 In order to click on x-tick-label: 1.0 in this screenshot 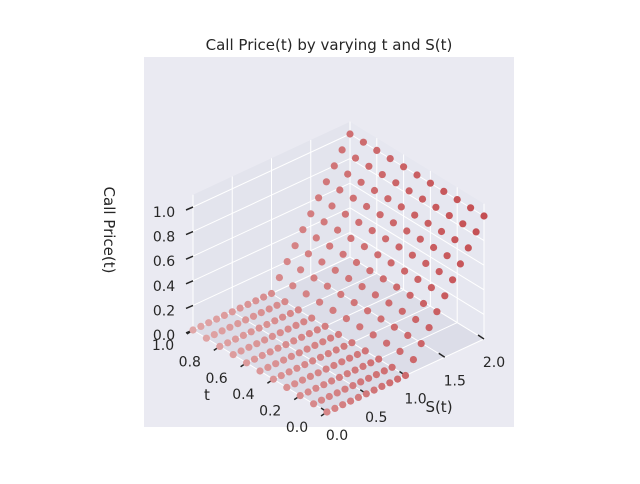, I will do `click(415, 400)`.